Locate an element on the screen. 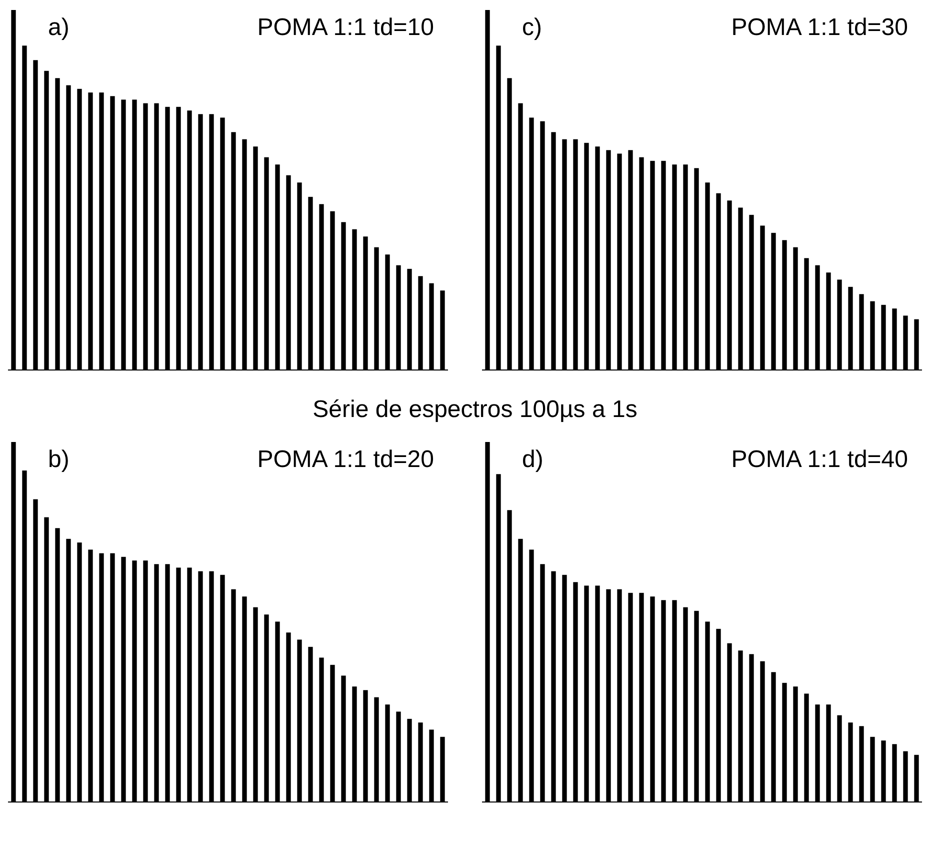 This screenshot has height=846, width=934. chart-title: POMA 1:1 td=20 is located at coordinates (345, 460).